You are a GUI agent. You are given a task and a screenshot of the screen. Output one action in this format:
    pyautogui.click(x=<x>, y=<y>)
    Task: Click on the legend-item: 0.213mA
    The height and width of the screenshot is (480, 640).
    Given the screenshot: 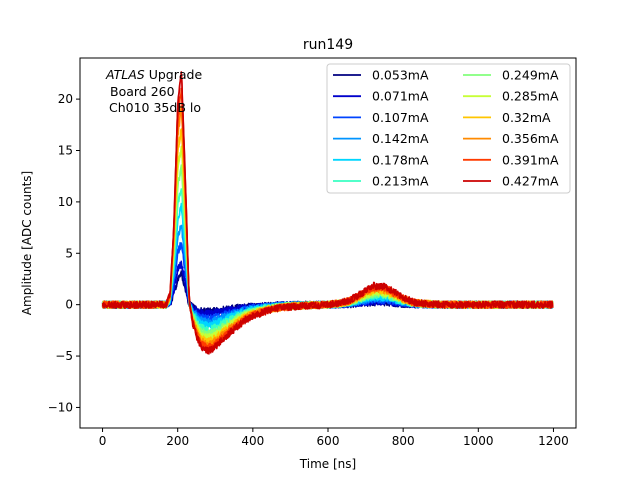 What is the action you would take?
    pyautogui.click(x=381, y=181)
    